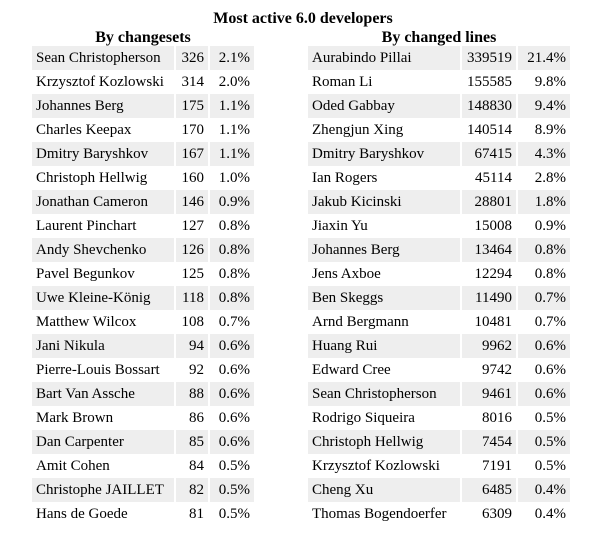 The height and width of the screenshot is (544, 606). I want to click on developer-name: Sean Christopherson, so click(384, 394).